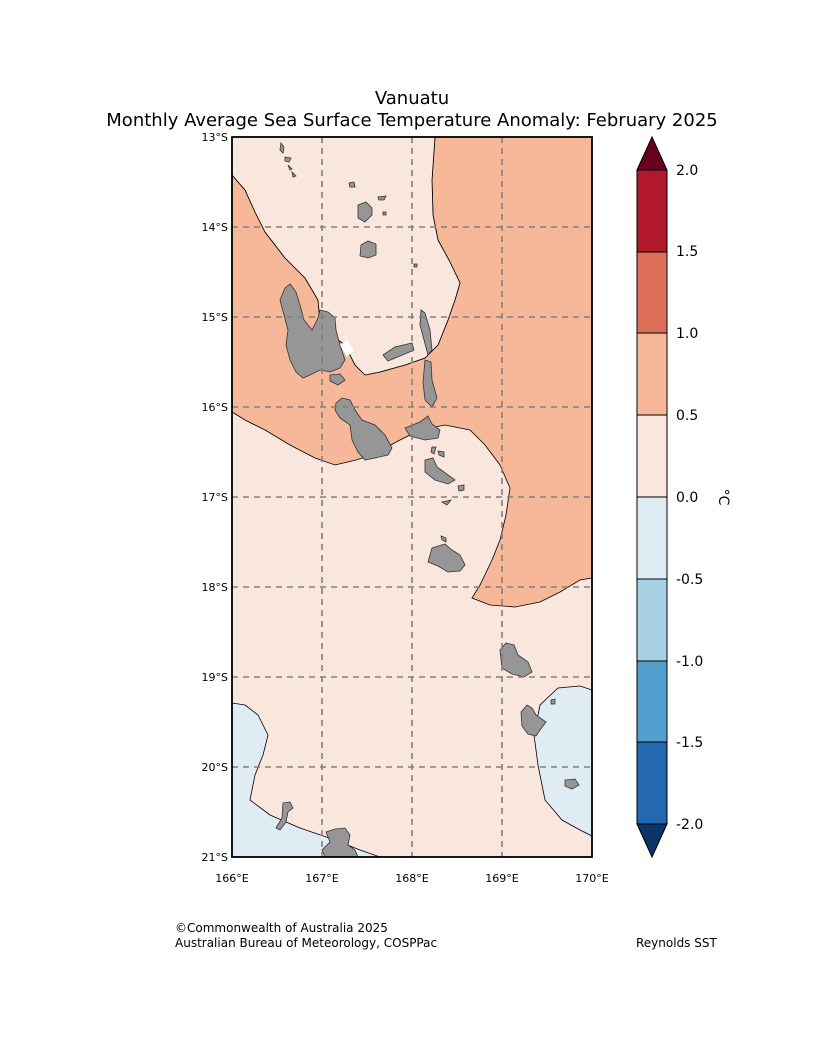 Image resolution: width=824 pixels, height=1052 pixels. I want to click on colorbar-band-1.5-2.0, so click(652, 211).